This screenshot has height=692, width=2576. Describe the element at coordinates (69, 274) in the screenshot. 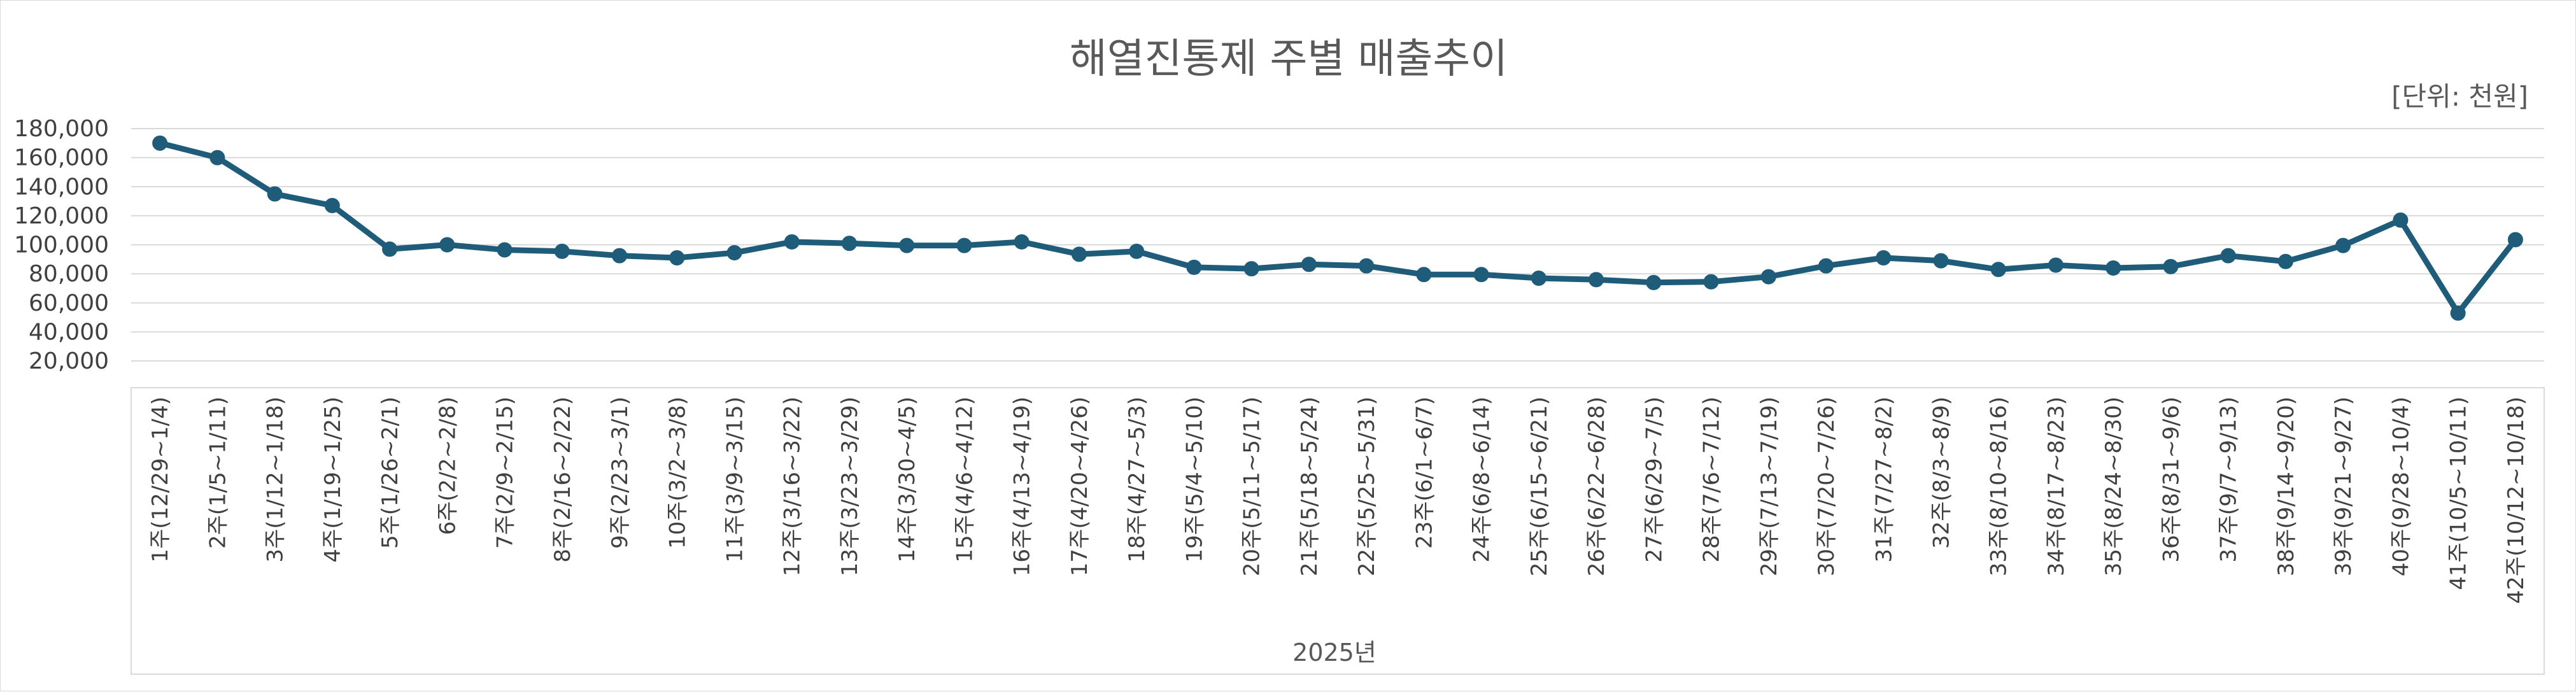

I see `y-tick-label: 80,000` at that location.